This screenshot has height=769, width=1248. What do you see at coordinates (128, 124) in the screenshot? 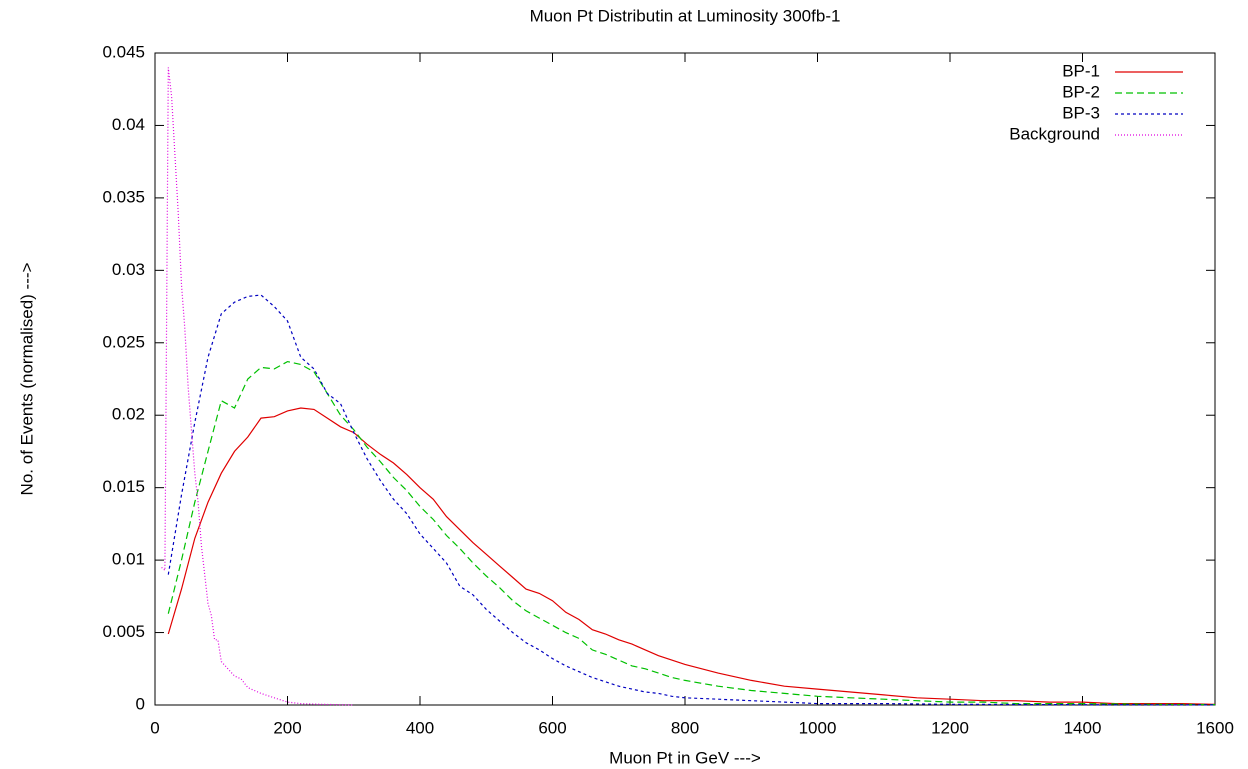
I see `y-tick-label: 0.04` at bounding box center [128, 124].